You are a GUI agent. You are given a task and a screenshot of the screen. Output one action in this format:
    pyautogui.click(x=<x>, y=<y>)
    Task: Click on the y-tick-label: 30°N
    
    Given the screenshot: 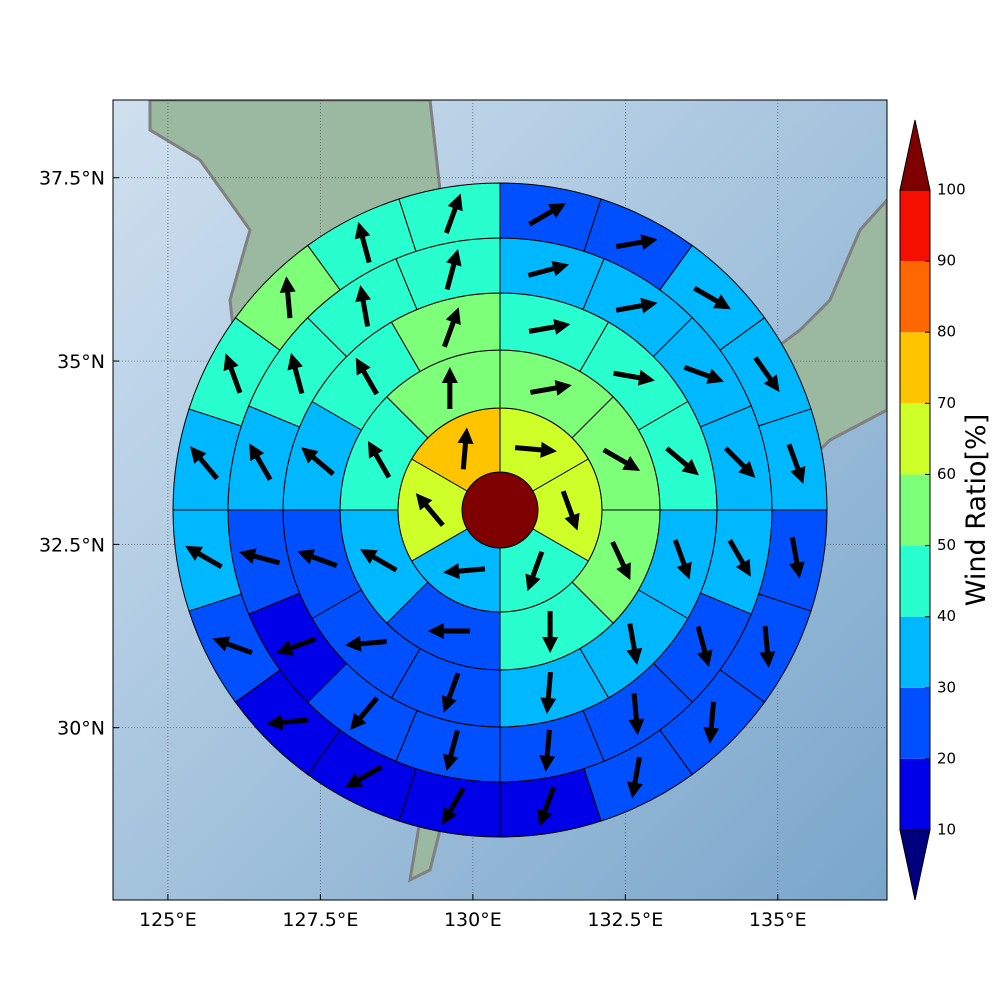 What is the action you would take?
    pyautogui.click(x=81, y=729)
    